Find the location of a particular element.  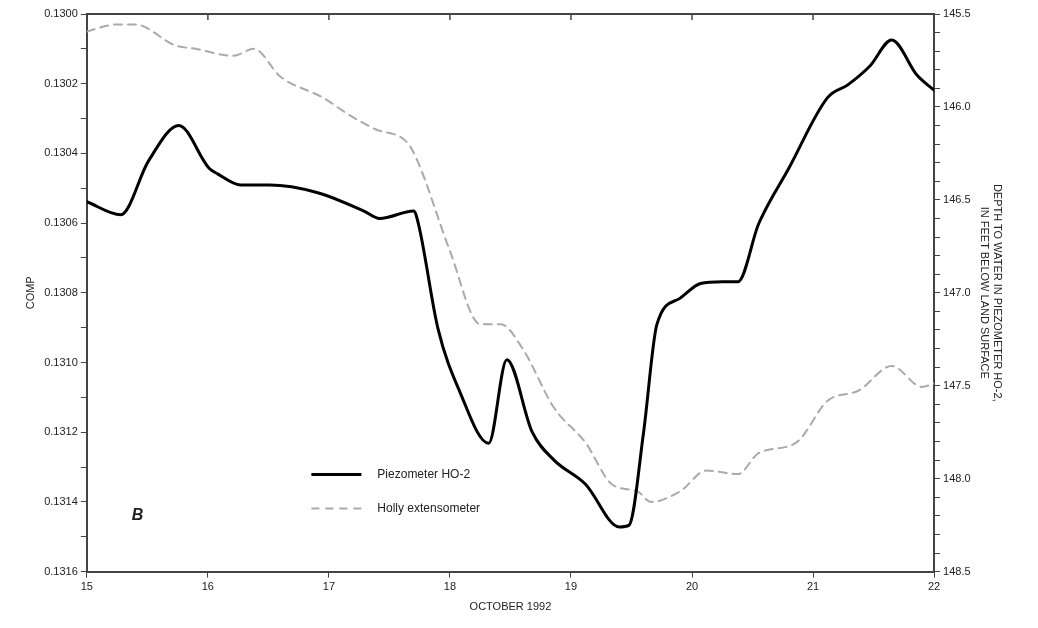

y-tick-label: 0.1316 is located at coordinates (61, 570).